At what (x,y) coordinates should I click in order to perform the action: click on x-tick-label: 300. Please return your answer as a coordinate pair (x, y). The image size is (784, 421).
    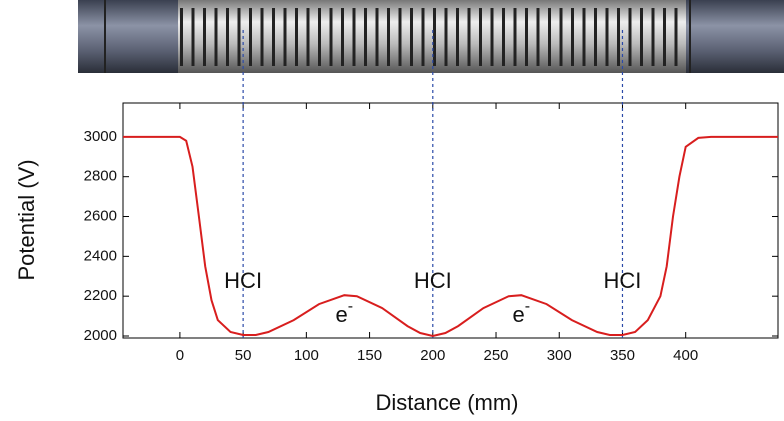
    Looking at the image, I should click on (559, 355).